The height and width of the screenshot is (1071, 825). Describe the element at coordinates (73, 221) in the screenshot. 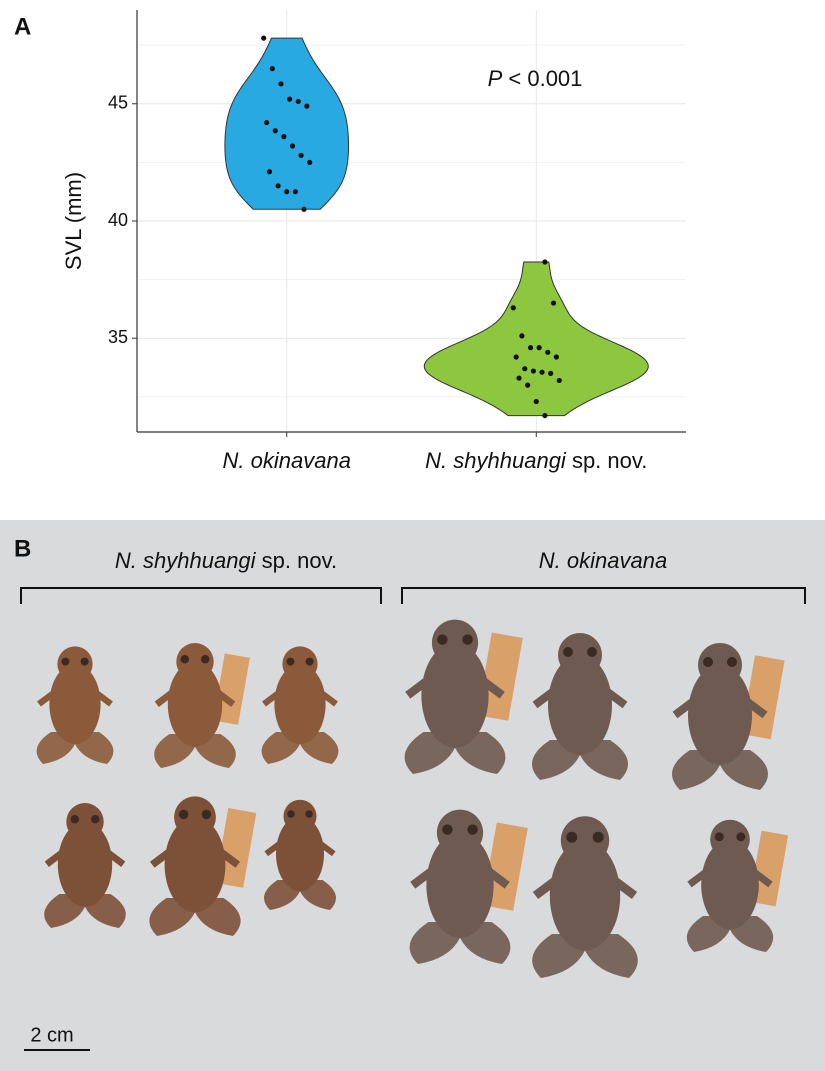

I see `y-axis-label: SVL (mm)` at that location.